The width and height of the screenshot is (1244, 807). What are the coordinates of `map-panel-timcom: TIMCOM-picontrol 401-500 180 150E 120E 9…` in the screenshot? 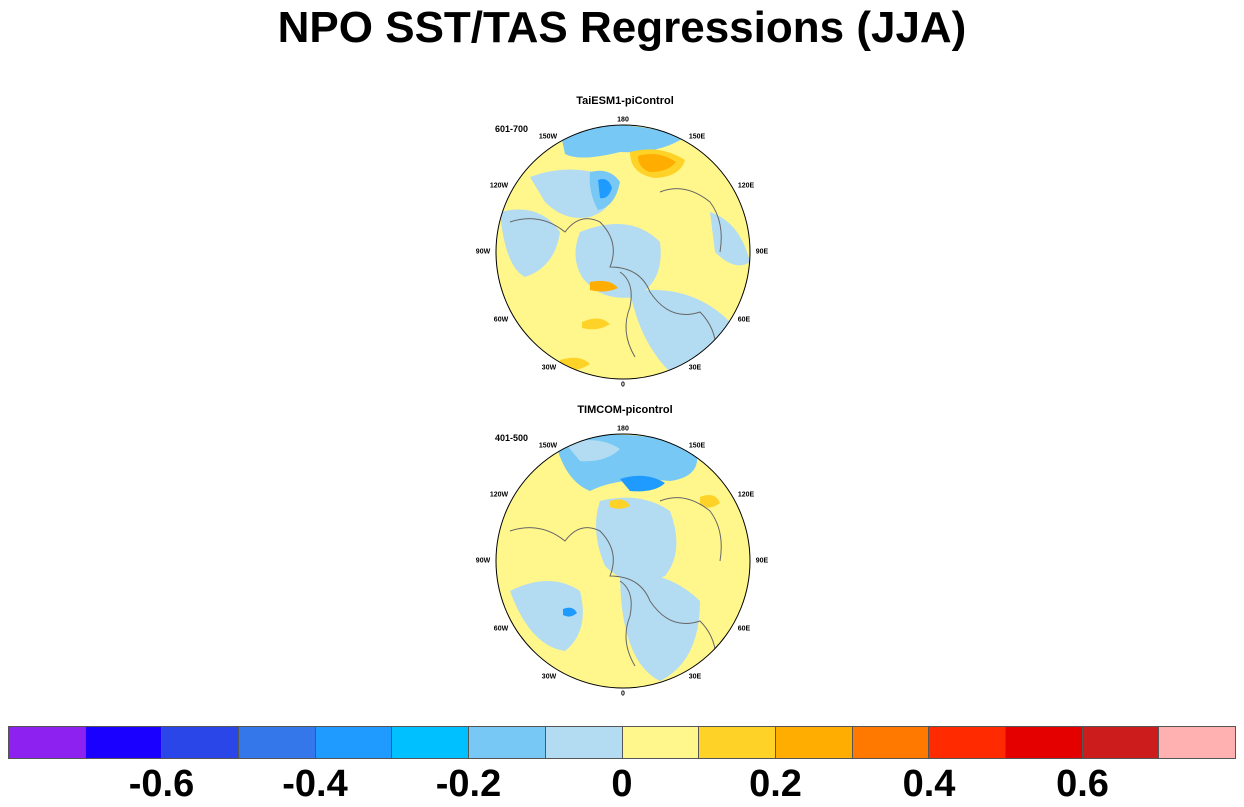 It's located at (625, 551).